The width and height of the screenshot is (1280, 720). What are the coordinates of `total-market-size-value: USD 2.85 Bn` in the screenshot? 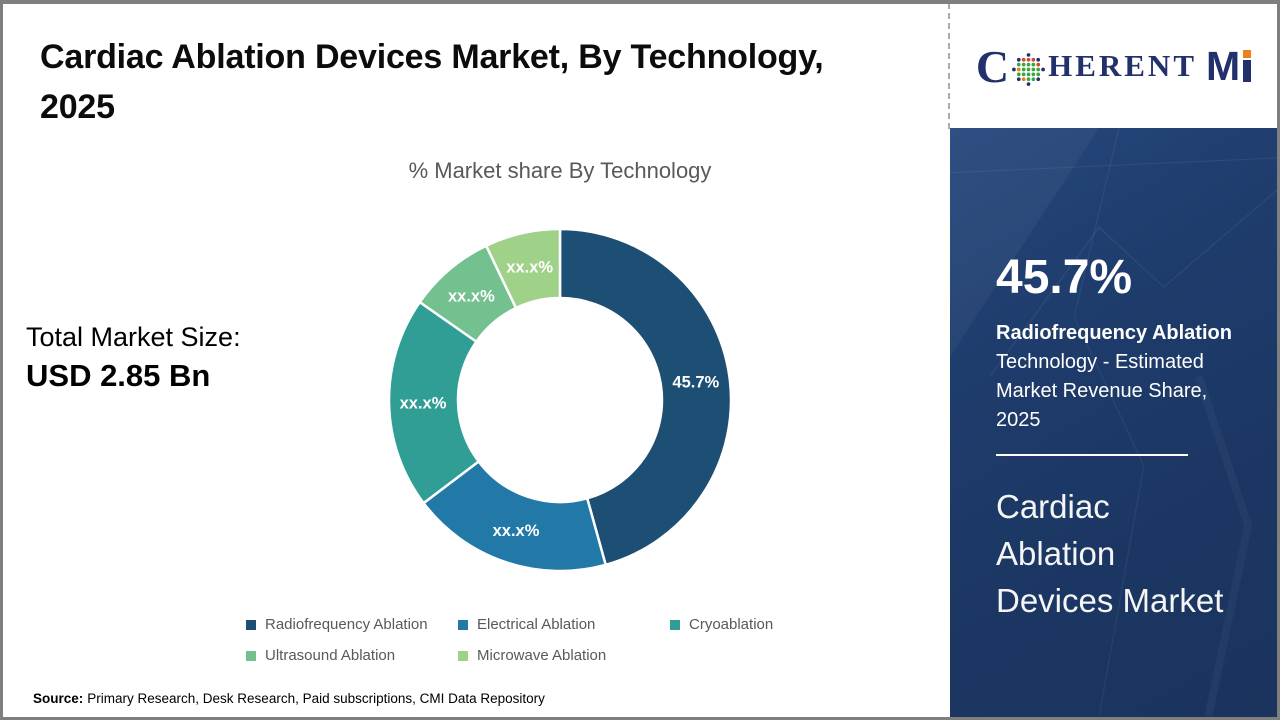 It's located at (118, 375).